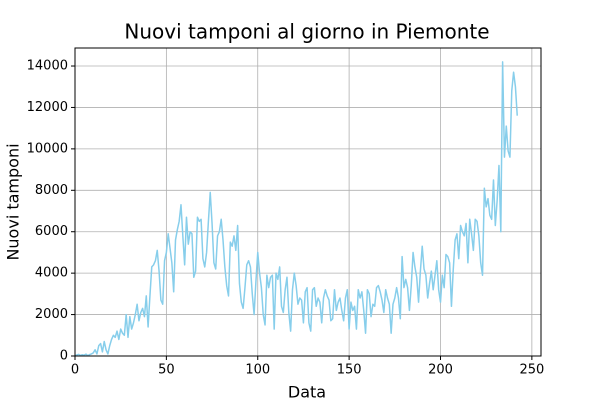 This screenshot has width=600, height=400. I want to click on y-tick-label: 14000, so click(47, 66).